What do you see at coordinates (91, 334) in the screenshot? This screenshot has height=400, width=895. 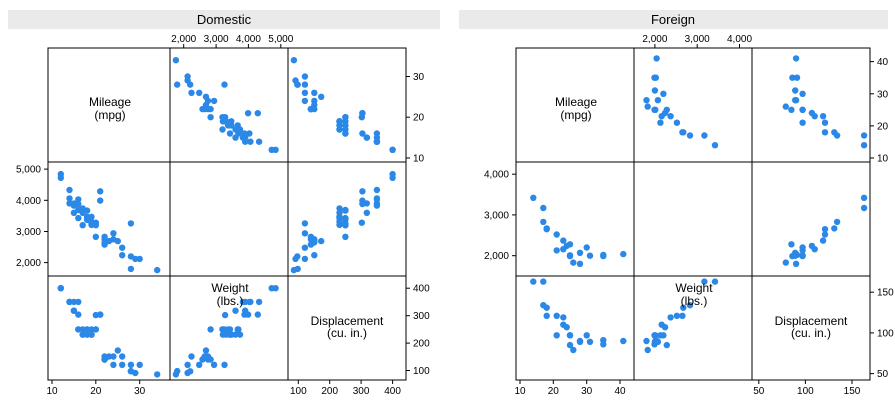 I see `domestic-point-21-r2c0` at bounding box center [91, 334].